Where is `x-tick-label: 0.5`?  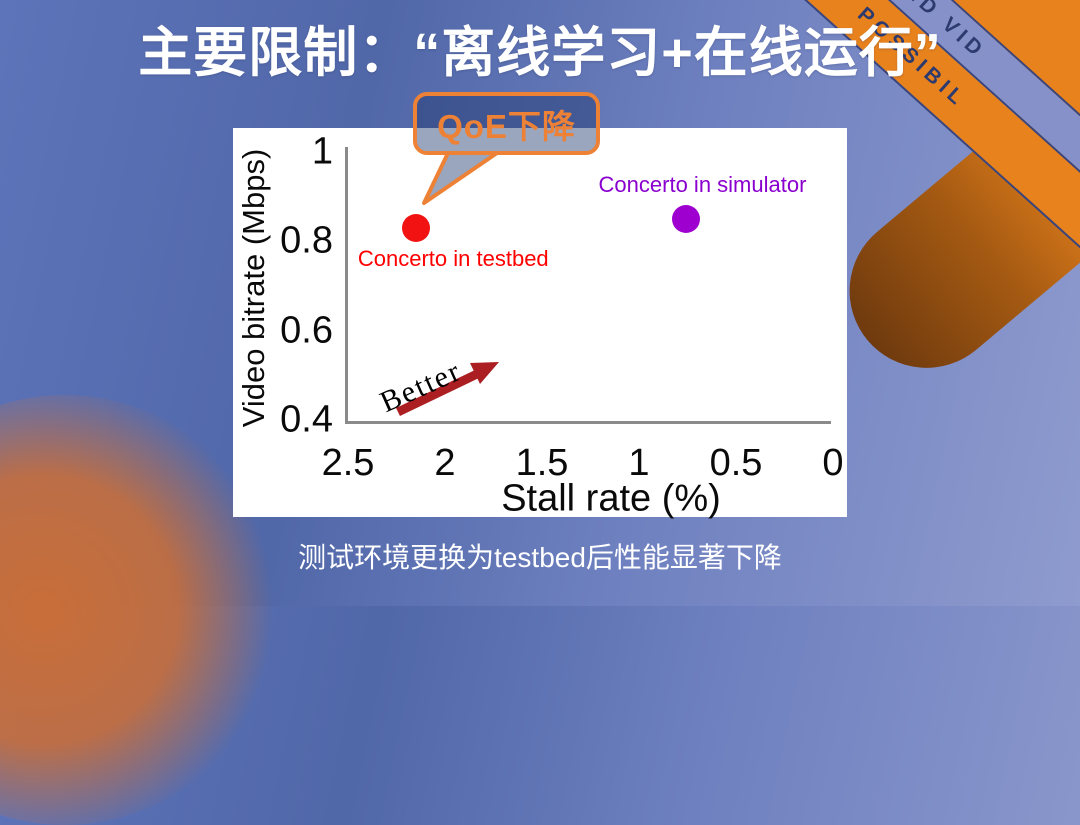 x-tick-label: 0.5 is located at coordinates (736, 463).